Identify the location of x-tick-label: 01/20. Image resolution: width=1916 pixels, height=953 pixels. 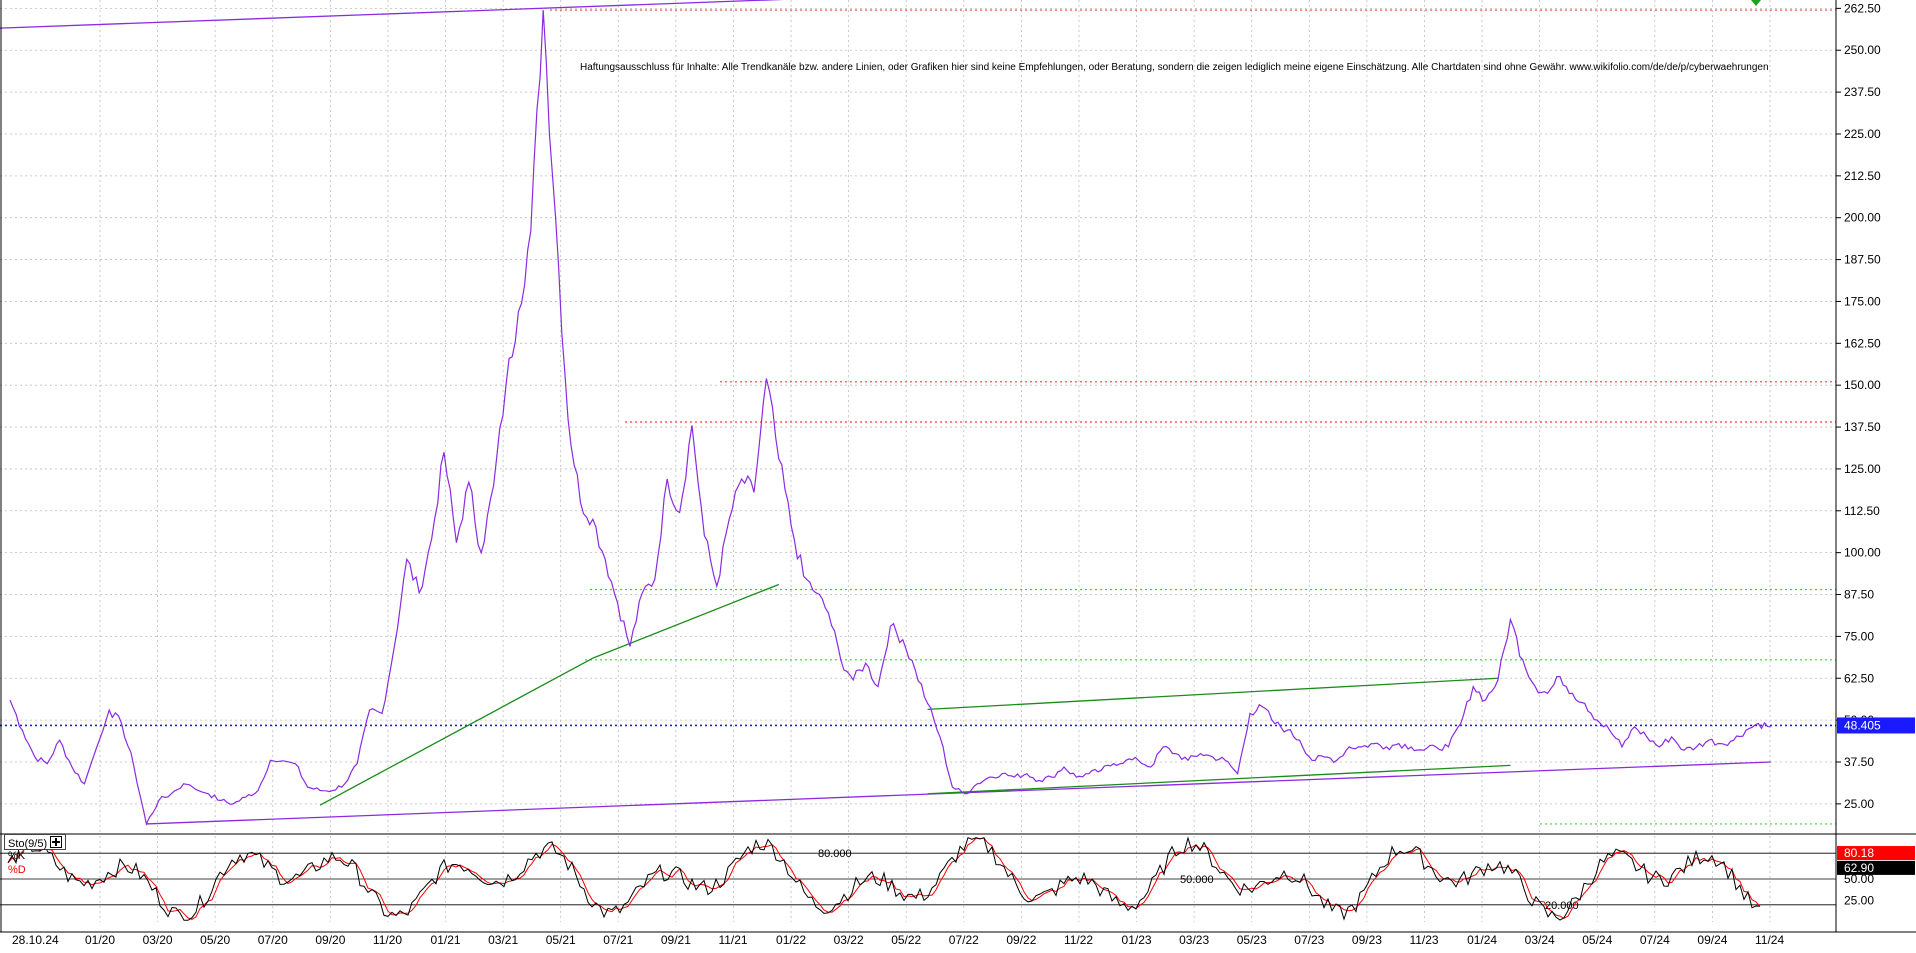
(100, 940).